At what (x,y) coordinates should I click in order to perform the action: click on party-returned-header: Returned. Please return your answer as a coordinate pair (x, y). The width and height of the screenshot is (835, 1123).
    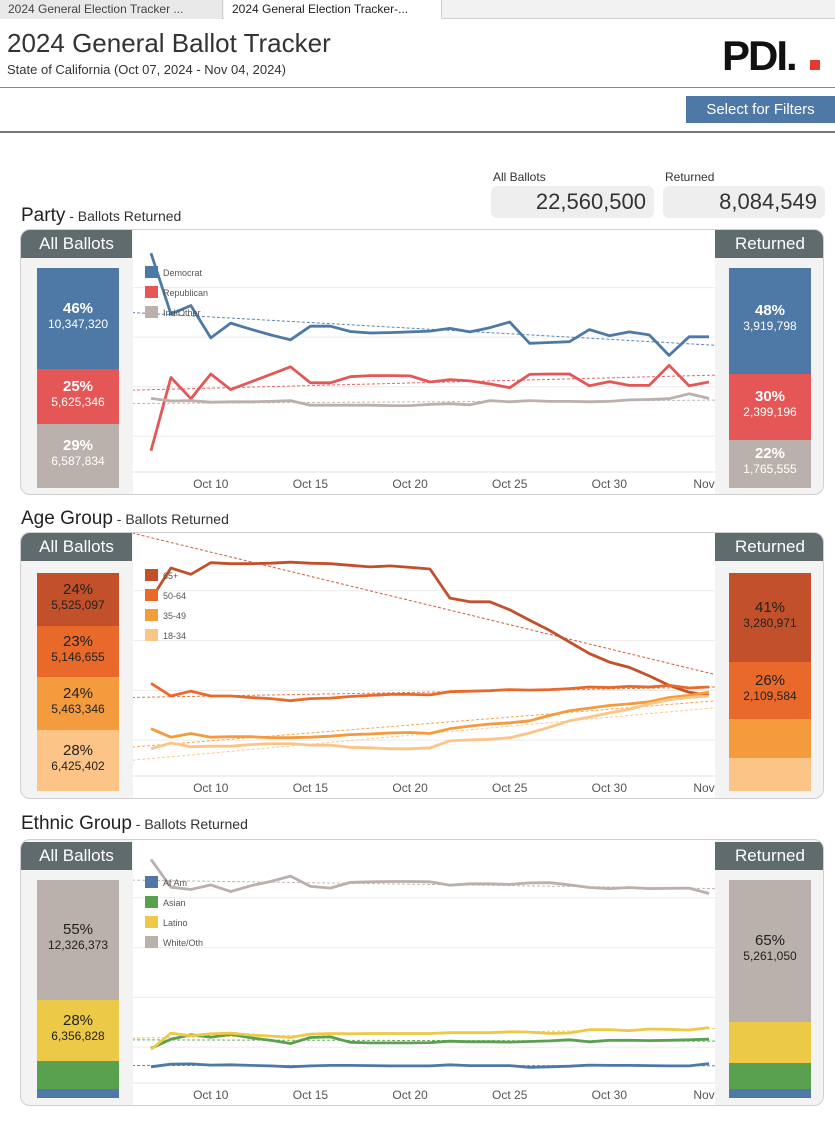
    Looking at the image, I should click on (769, 244).